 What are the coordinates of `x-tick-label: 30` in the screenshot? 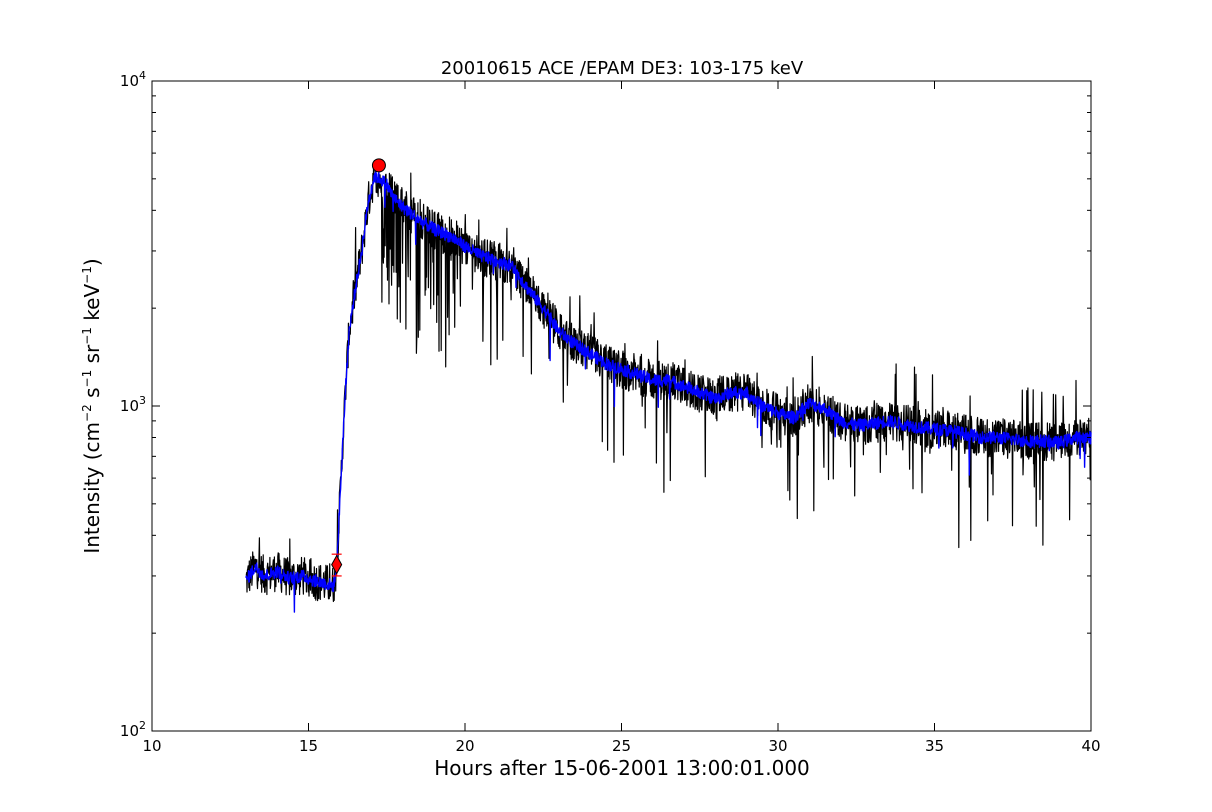 It's located at (777, 746).